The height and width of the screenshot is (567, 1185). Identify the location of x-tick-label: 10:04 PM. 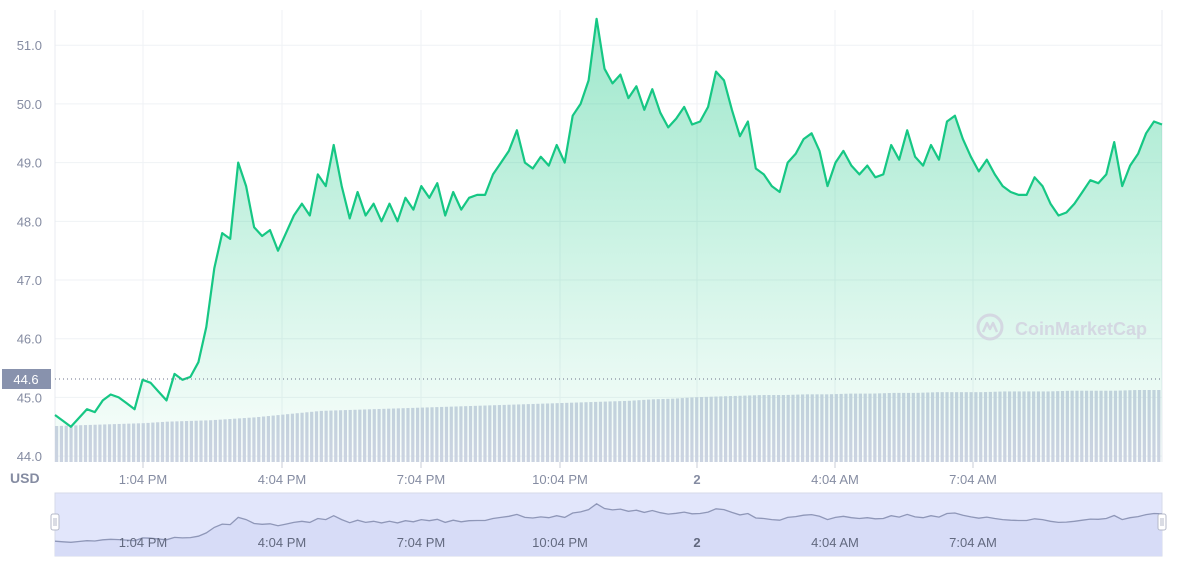
(560, 479).